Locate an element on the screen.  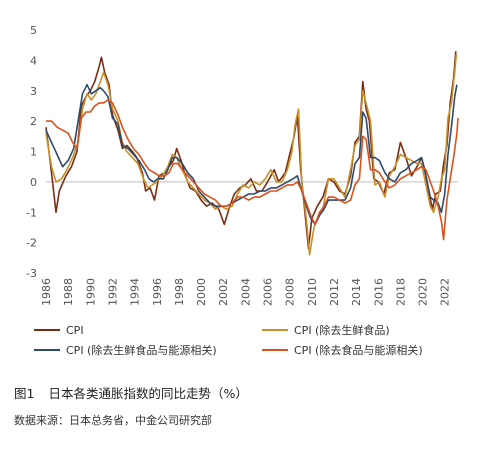
figure-label: 图1 is located at coordinates (24, 393).